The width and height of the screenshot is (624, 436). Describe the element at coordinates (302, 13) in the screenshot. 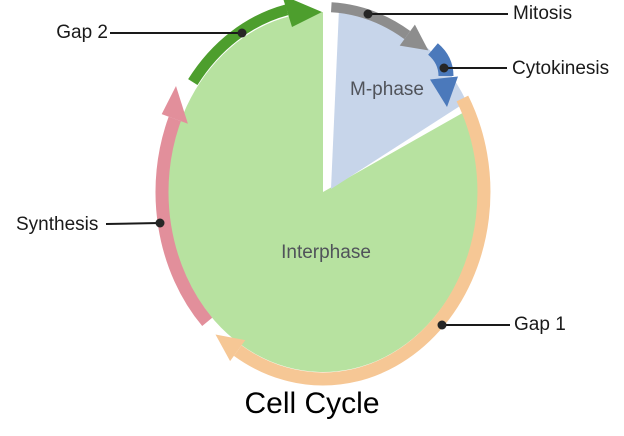

I see `gap2-arrowhead` at that location.